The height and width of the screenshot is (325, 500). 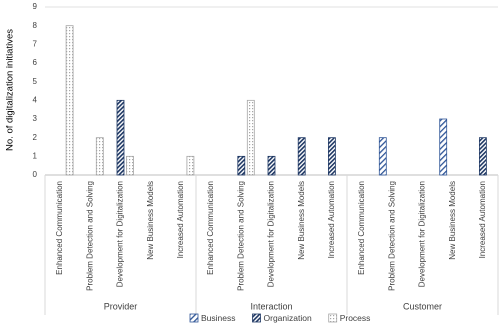 I want to click on y-tick-label: 3, so click(x=35, y=118).